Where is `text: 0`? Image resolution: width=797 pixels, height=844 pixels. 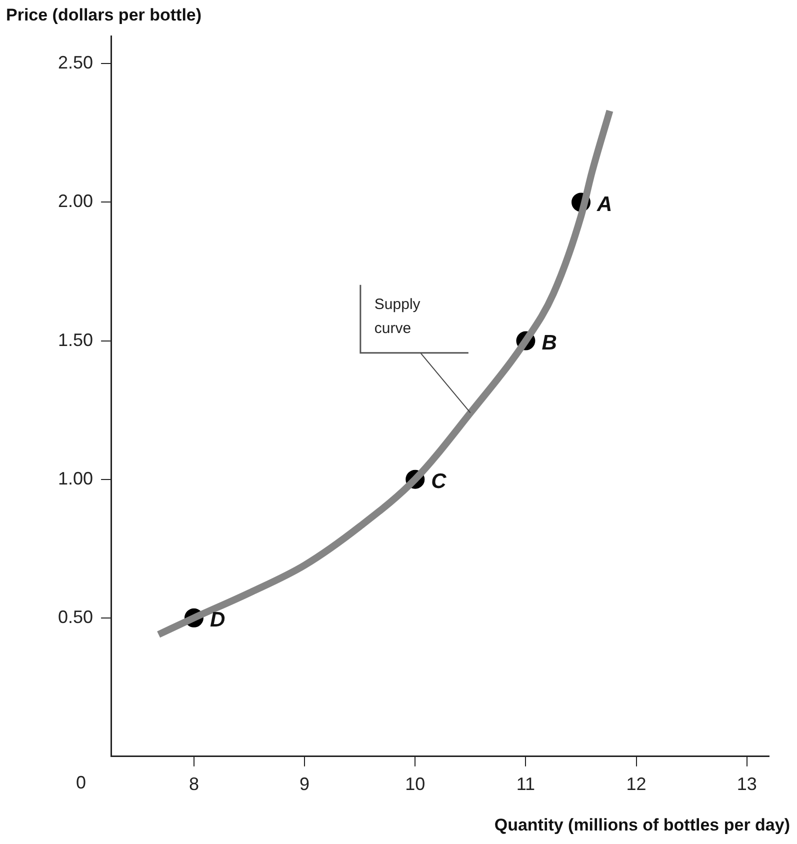
text: 0 is located at coordinates (81, 782).